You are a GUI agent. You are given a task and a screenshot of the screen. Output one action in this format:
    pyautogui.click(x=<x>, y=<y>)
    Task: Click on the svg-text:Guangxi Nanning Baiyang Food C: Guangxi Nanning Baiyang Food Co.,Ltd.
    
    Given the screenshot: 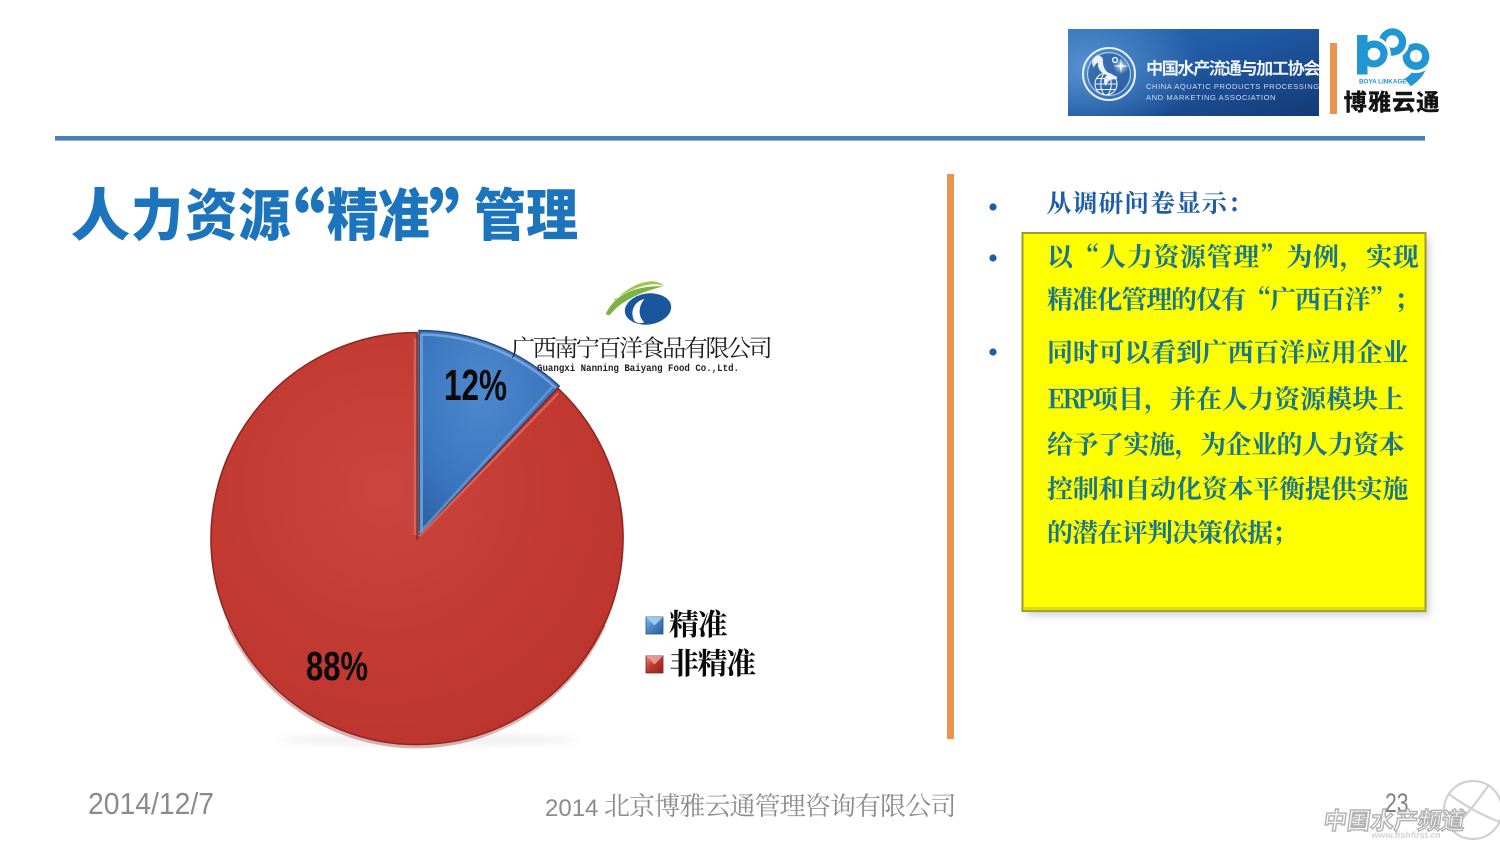 What is the action you would take?
    pyautogui.click(x=638, y=369)
    